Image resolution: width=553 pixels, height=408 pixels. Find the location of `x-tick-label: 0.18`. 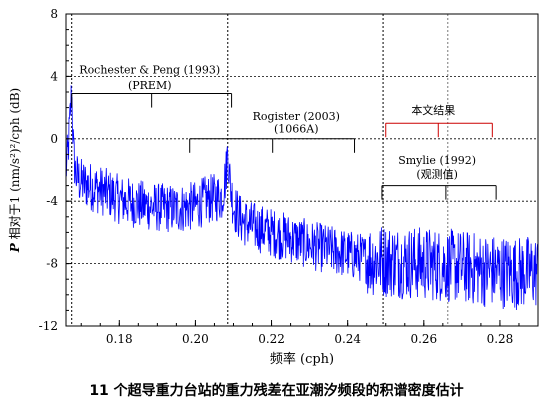

x-tick-label: 0.18 is located at coordinates (119, 339).